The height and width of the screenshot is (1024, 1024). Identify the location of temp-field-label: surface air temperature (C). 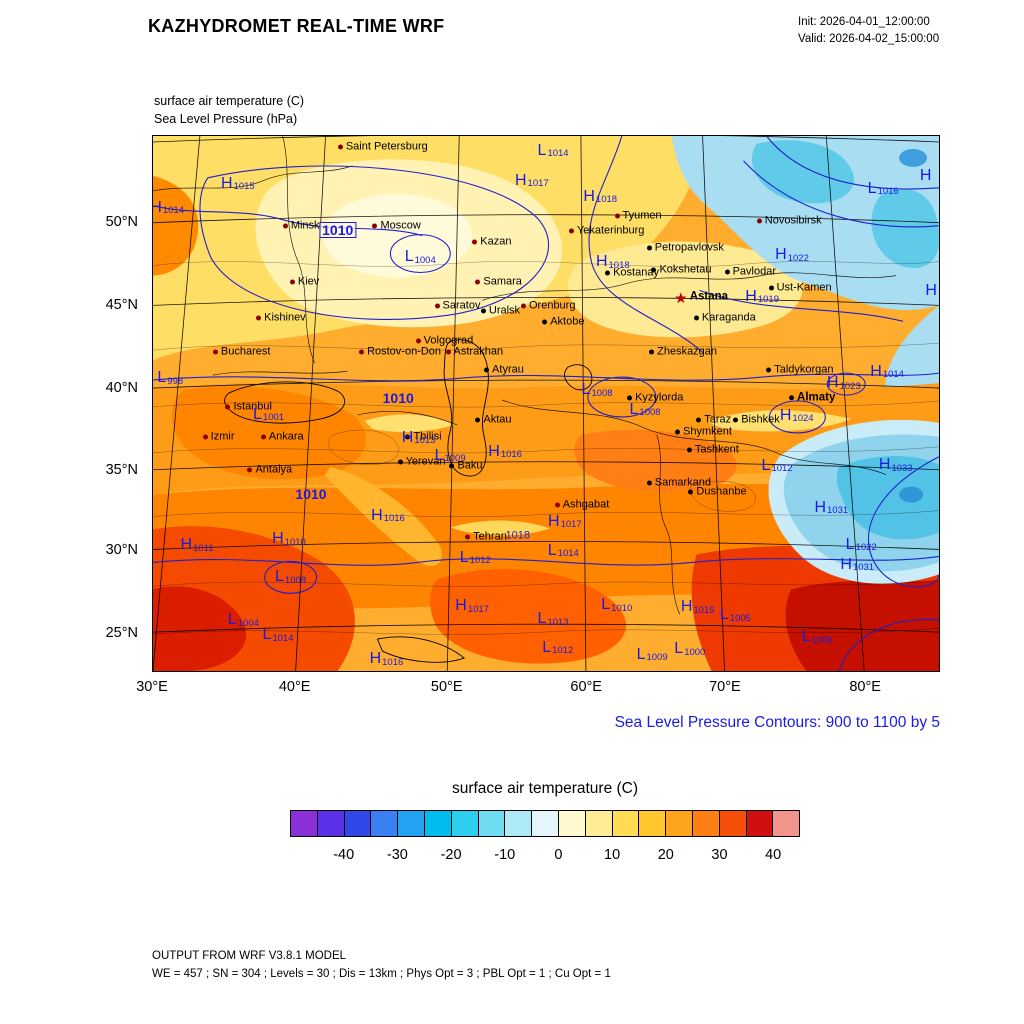
(229, 101).